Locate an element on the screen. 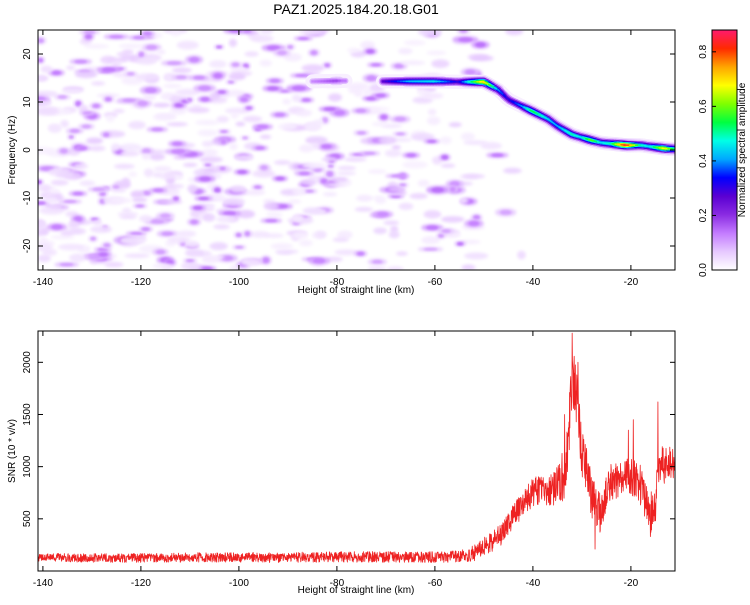 The image size is (750, 605). colorbar-tick-label: 0.8 is located at coordinates (703, 51).